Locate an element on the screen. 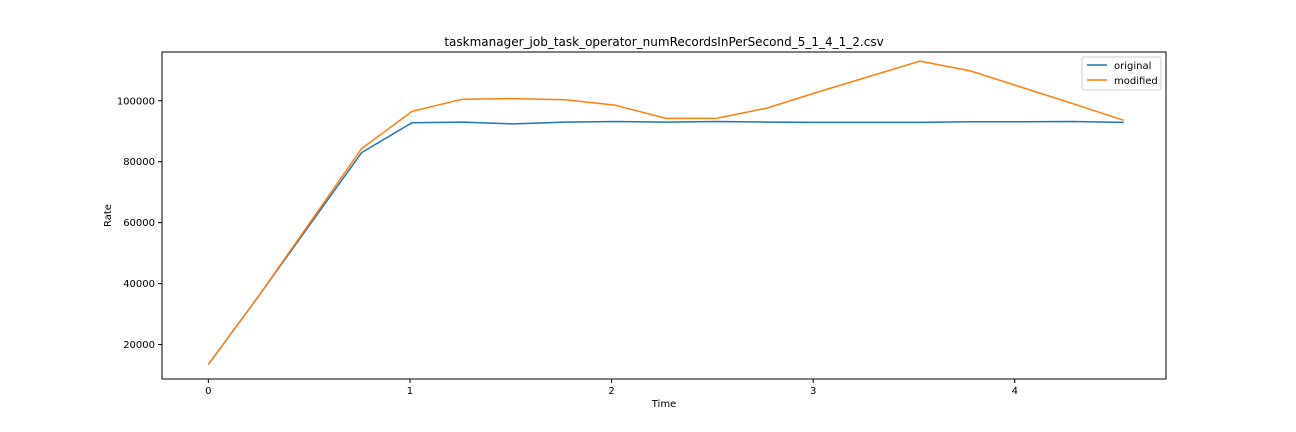  x-axis-ticks: 0 1 2 3 4 is located at coordinates (611, 388).